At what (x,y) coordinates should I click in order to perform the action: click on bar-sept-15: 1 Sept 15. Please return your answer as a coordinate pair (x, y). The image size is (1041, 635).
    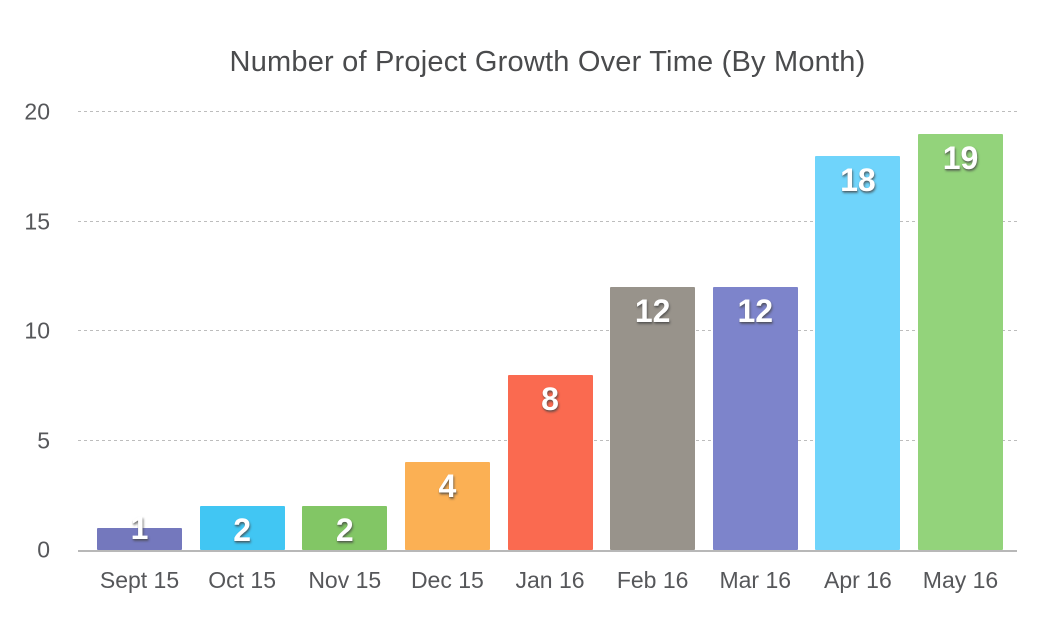
    Looking at the image, I should click on (139, 552).